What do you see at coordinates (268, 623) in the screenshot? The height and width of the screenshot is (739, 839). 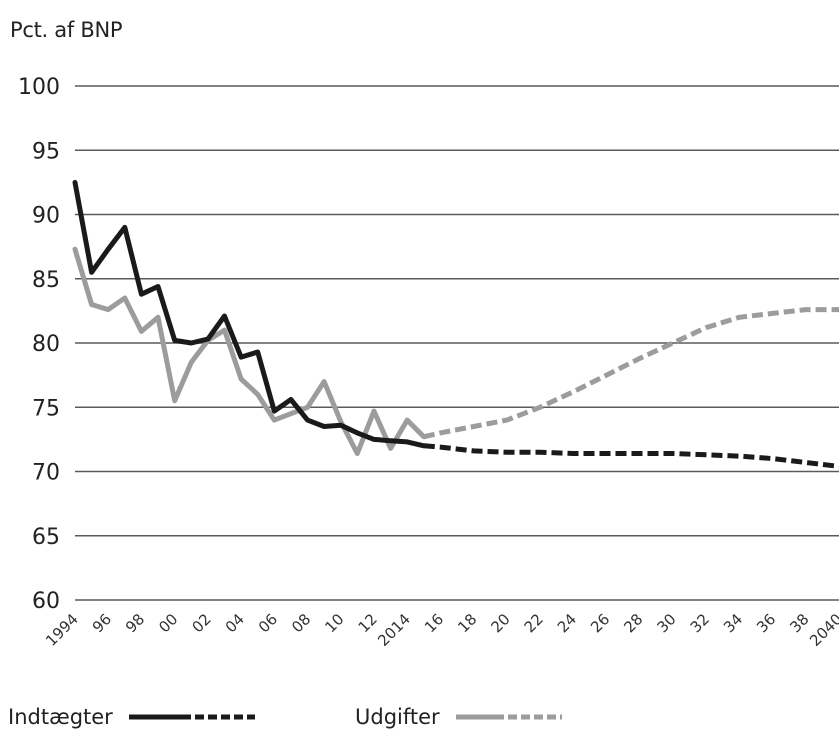 I see `x-tick-label-06: 06` at bounding box center [268, 623].